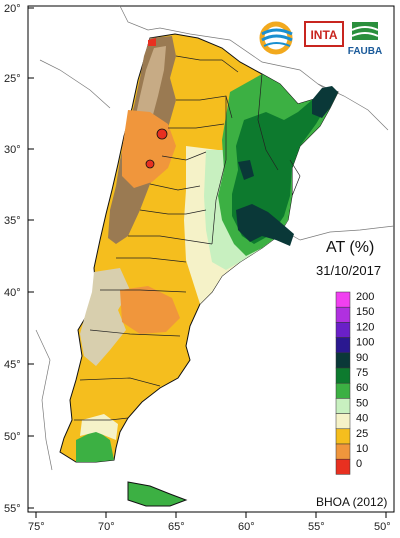 The width and height of the screenshot is (400, 538). I want to click on fauba-logo: FAUBA, so click(365, 39).